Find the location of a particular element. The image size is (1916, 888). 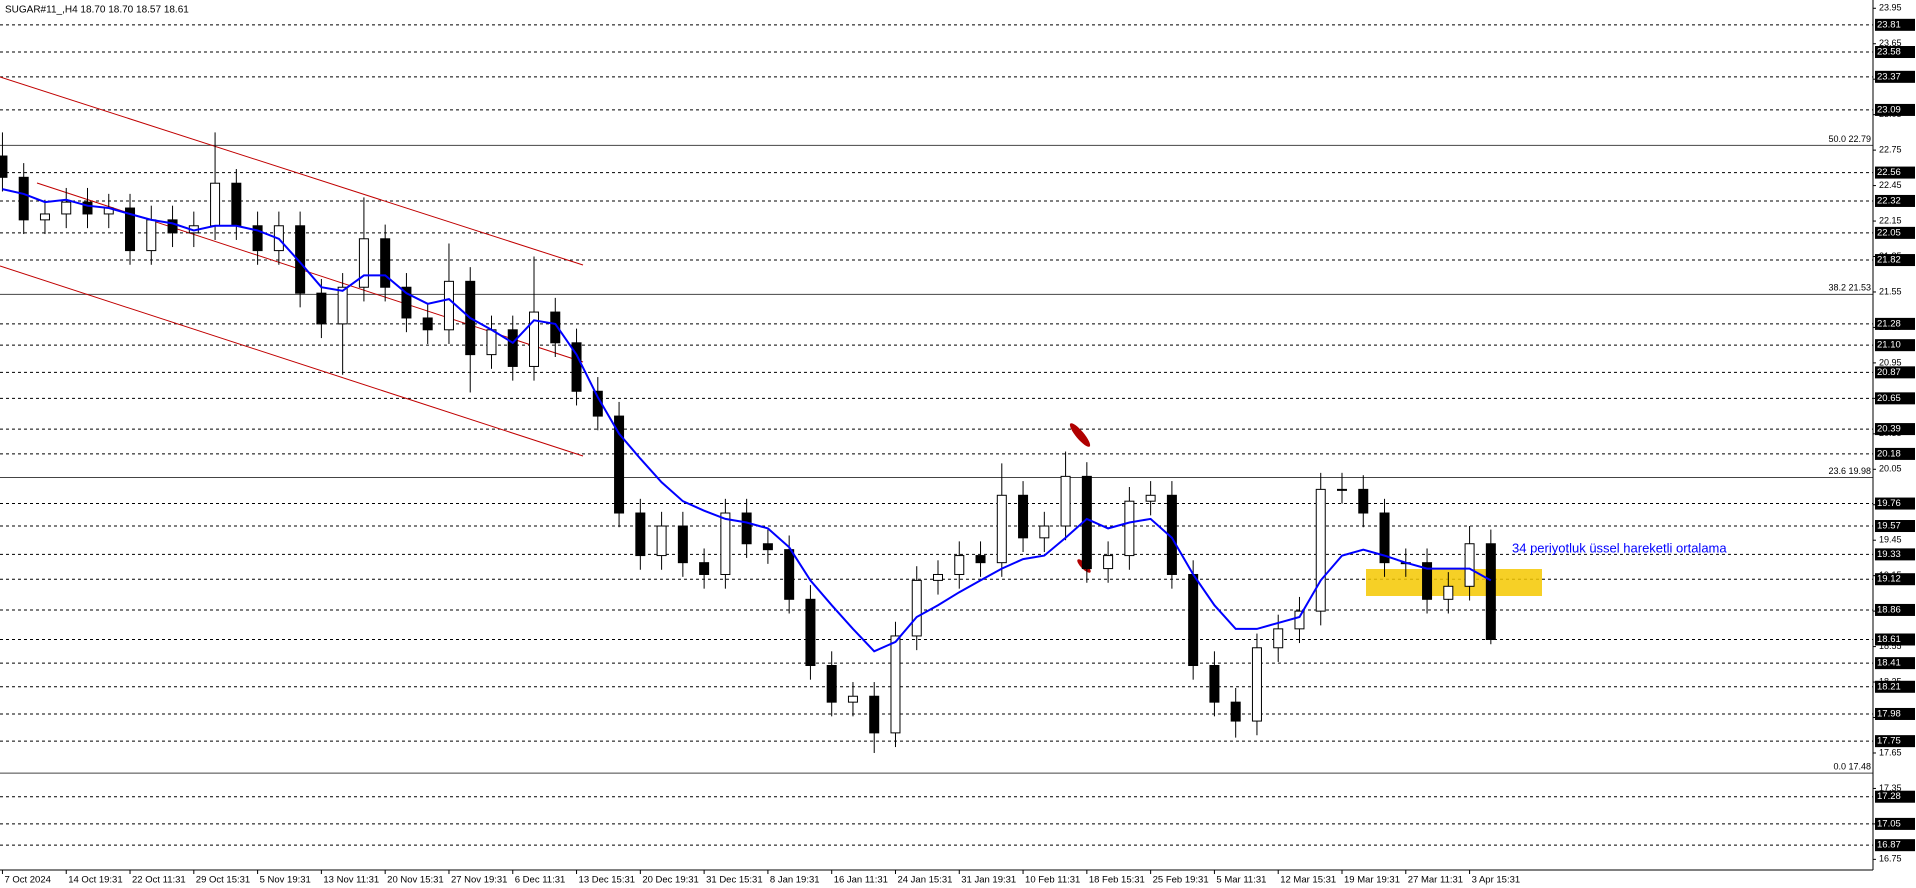

fib-label: 0.0 17.48 is located at coordinates (1852, 766).